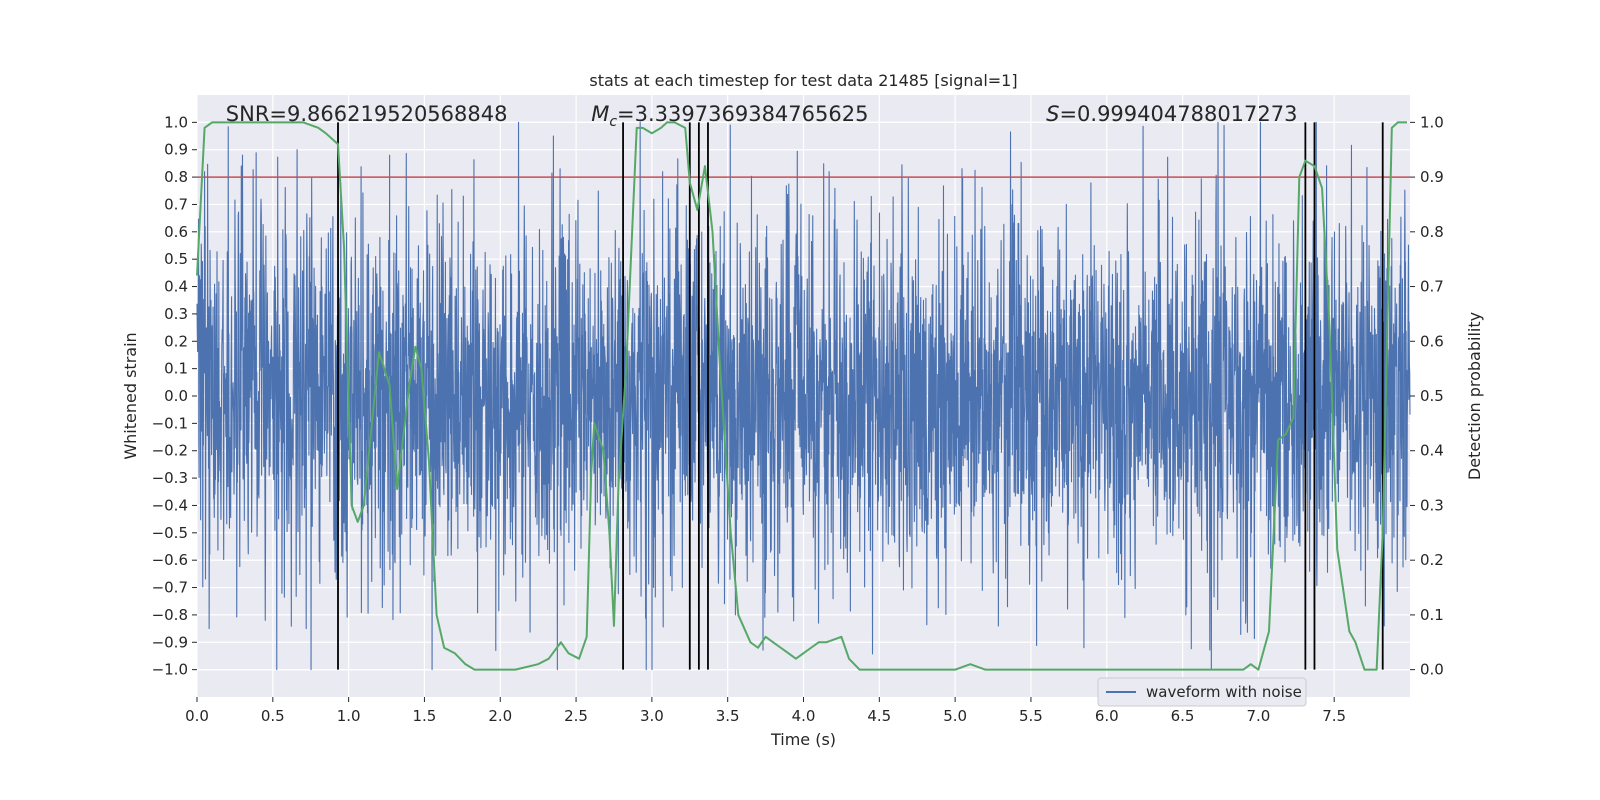  What do you see at coordinates (1183, 716) in the screenshot?
I see `x-tick-label: 6.5` at bounding box center [1183, 716].